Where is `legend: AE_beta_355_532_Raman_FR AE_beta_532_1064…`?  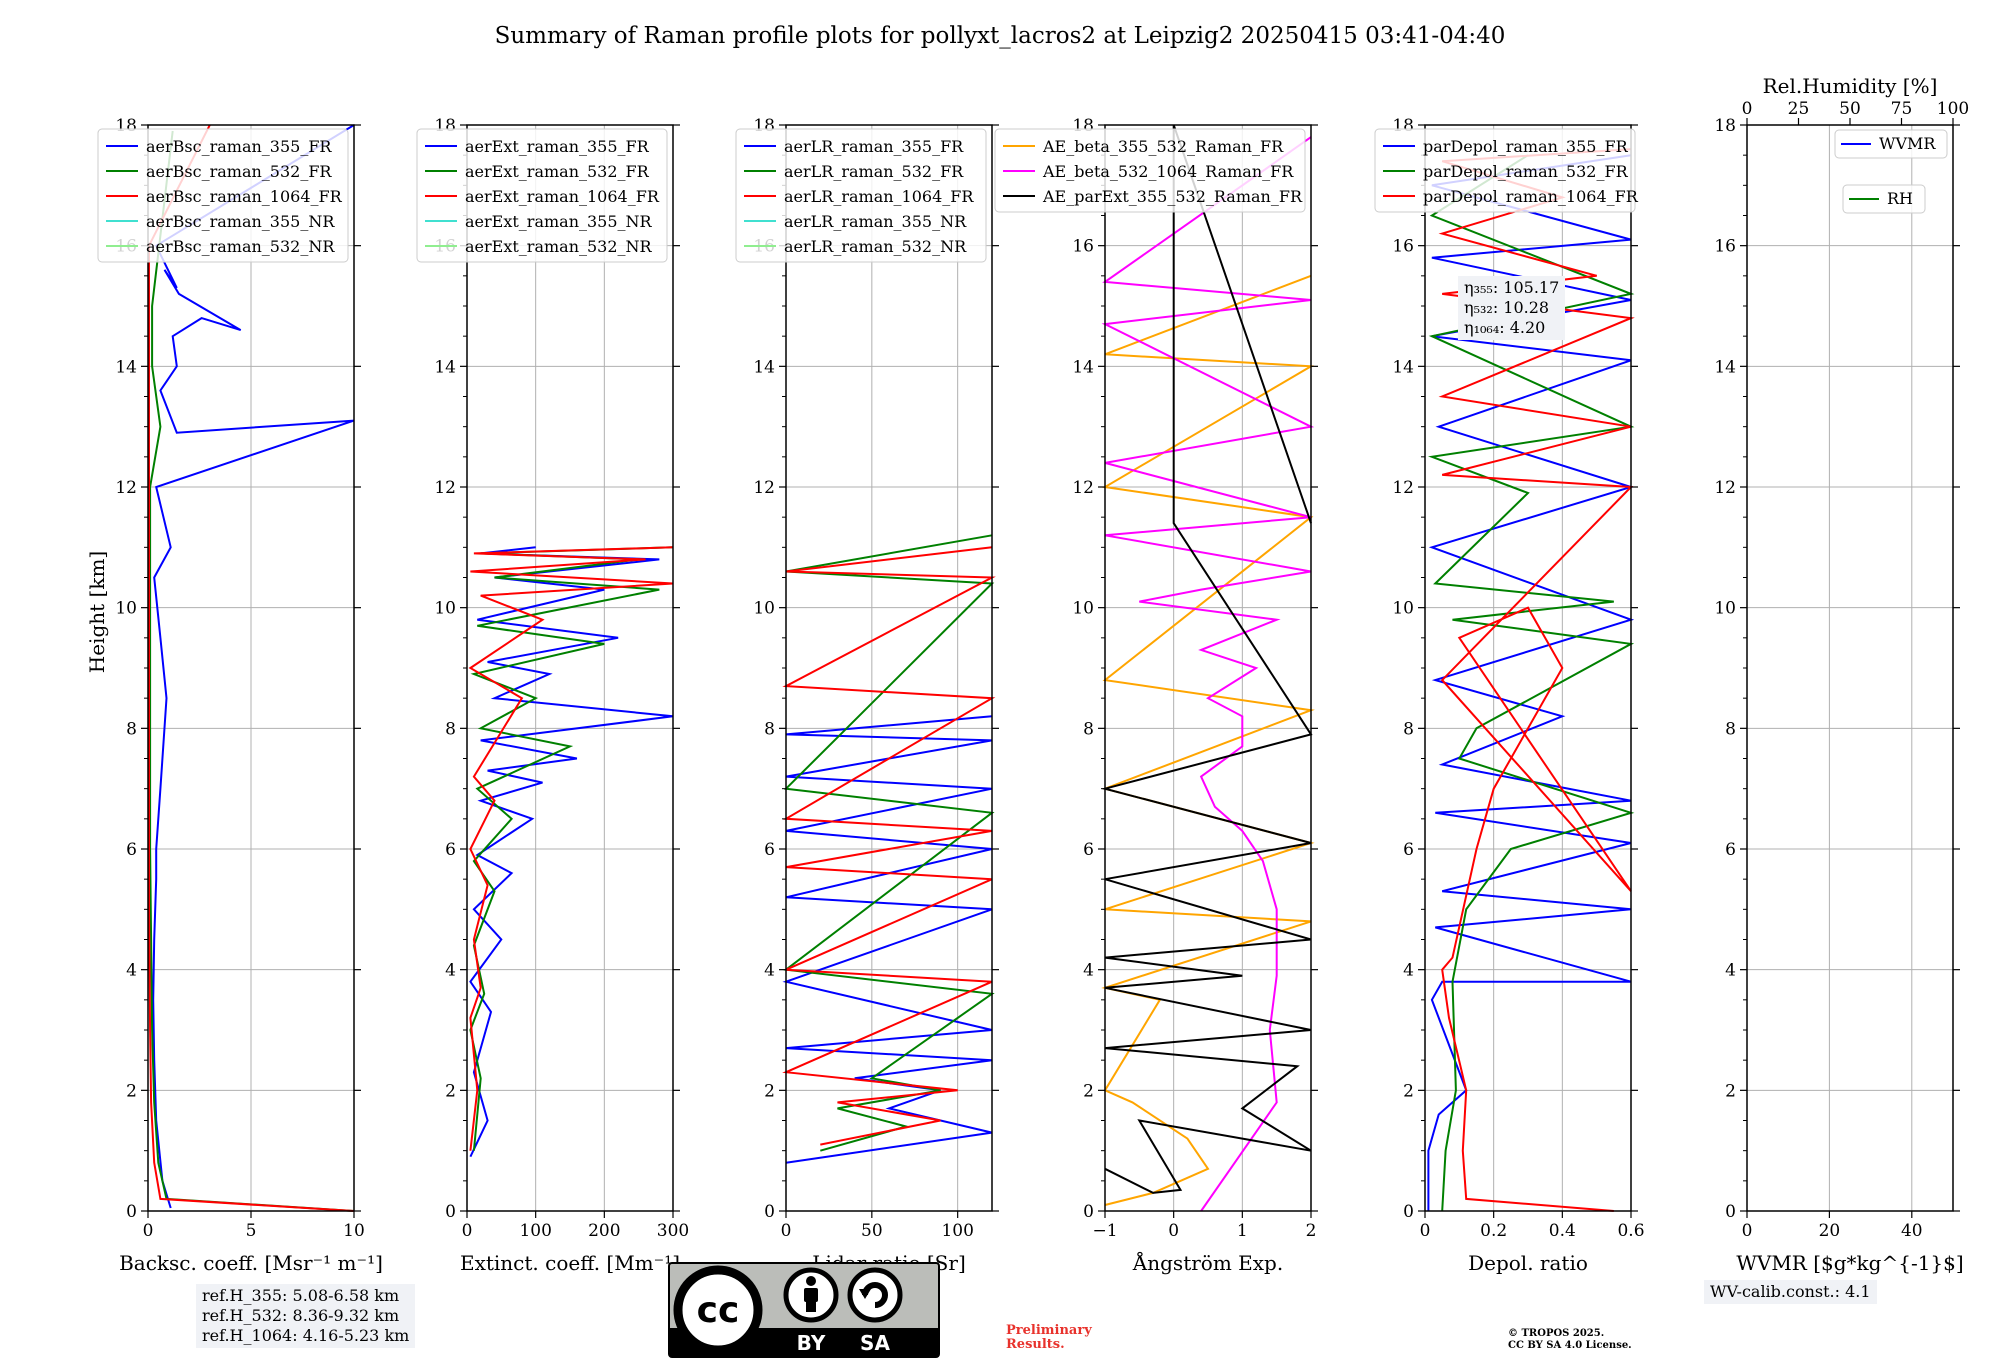 legend: AE_beta_355_532_Raman_FR AE_beta_532_1064… is located at coordinates (1150, 170).